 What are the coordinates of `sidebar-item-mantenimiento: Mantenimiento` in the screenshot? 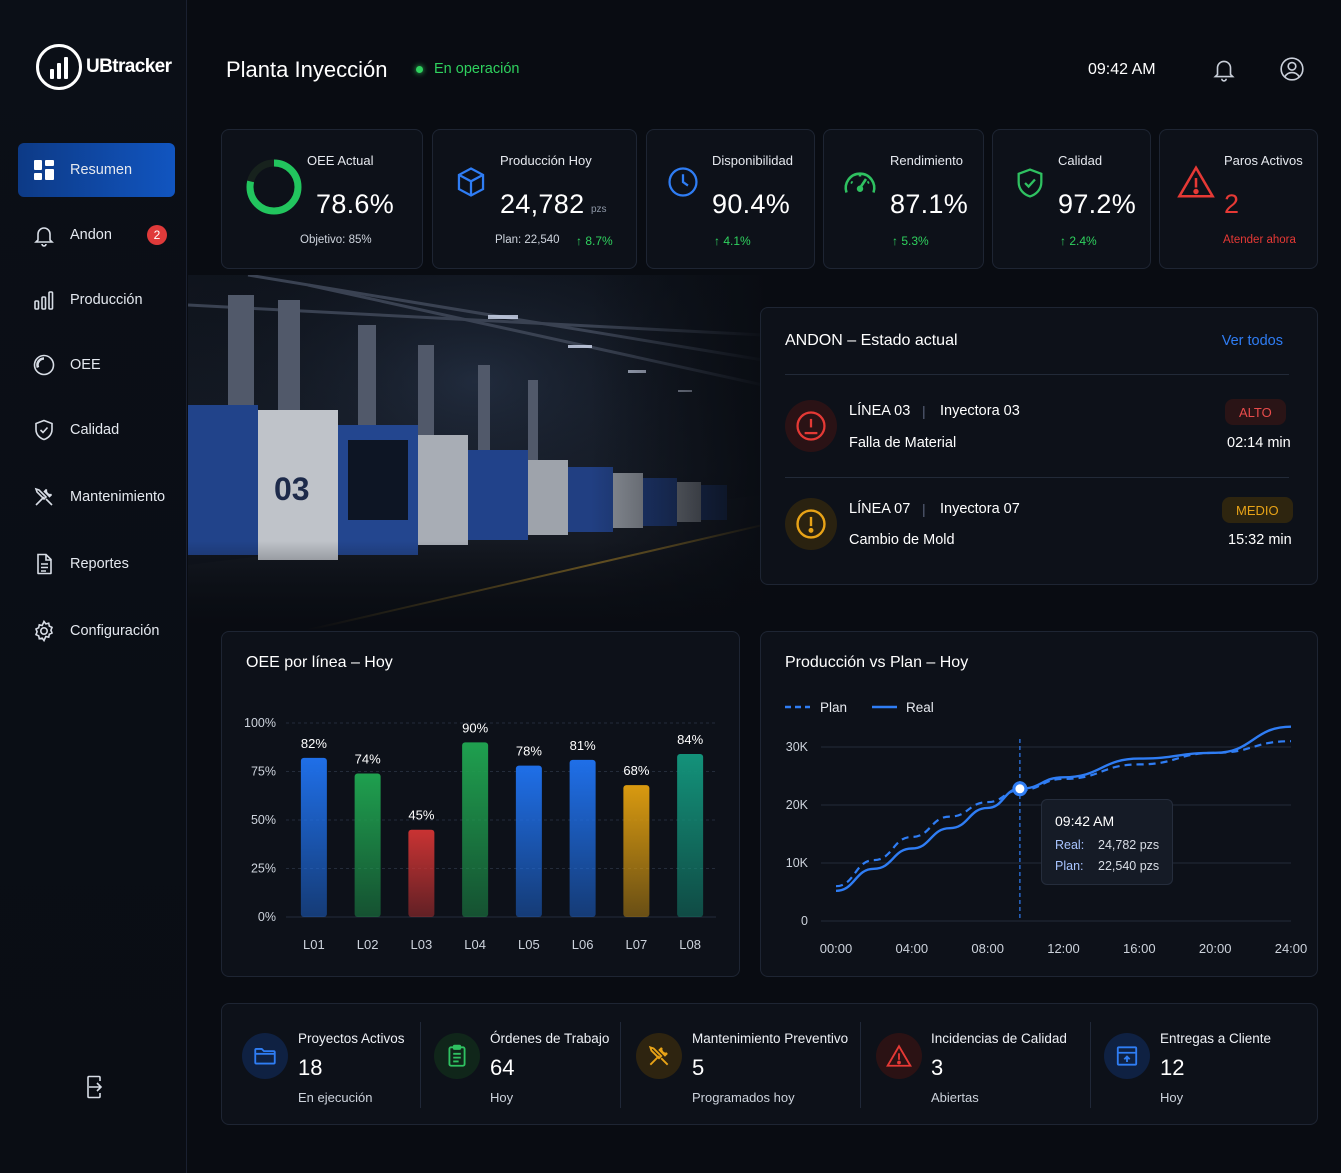 It's located at (96, 497).